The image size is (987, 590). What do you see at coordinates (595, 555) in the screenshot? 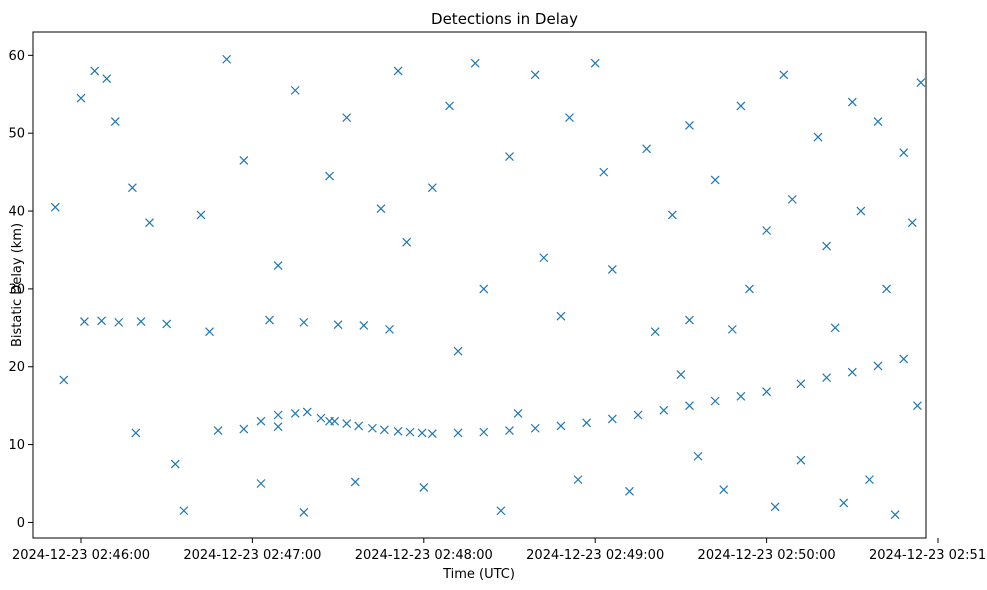
I see `x-tick-label: 2024-12-23 02:49:00` at bounding box center [595, 555].